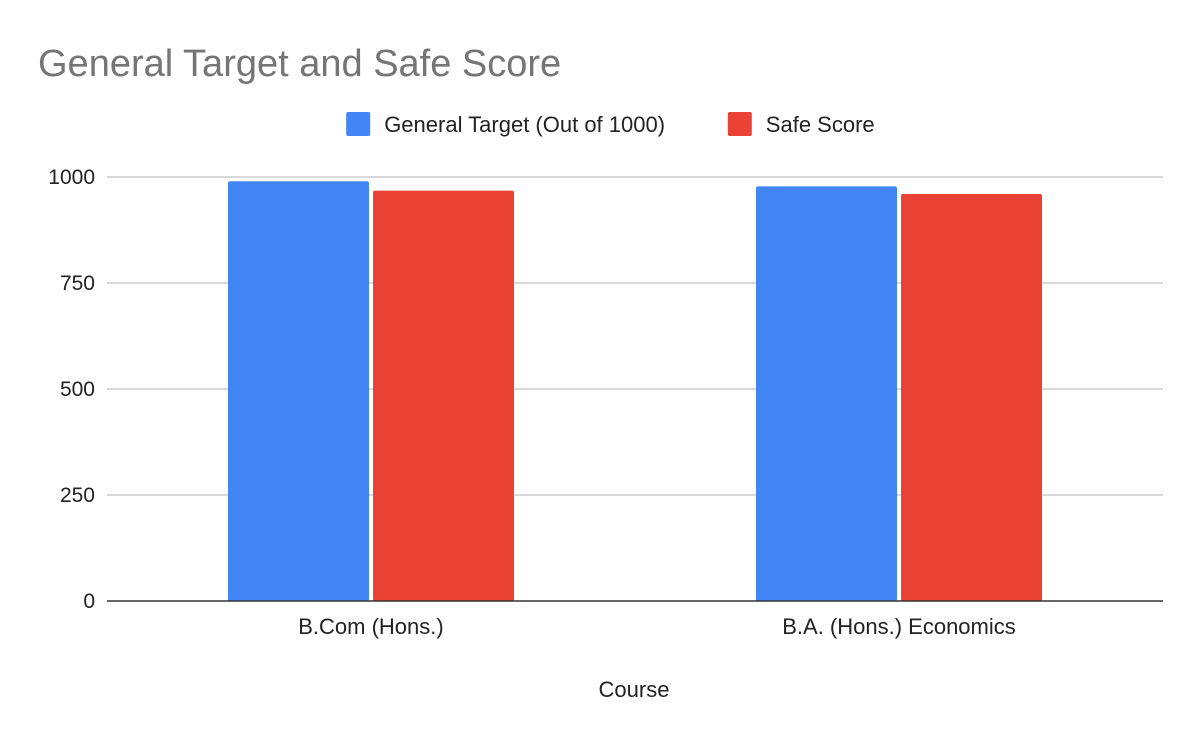 This screenshot has width=1200, height=747. Describe the element at coordinates (77, 495) in the screenshot. I see `y-tick-label: 250` at that location.